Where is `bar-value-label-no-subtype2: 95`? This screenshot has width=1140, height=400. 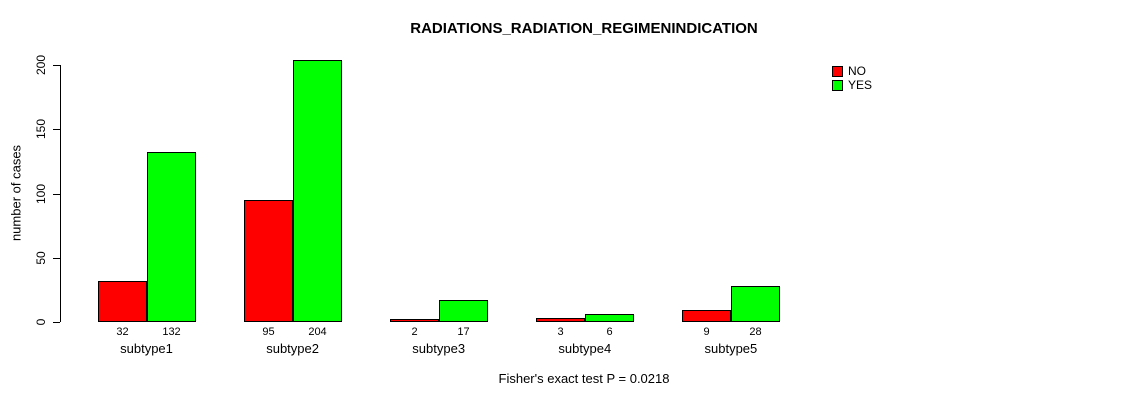
bar-value-label-no-subtype2: 95 is located at coordinates (268, 332).